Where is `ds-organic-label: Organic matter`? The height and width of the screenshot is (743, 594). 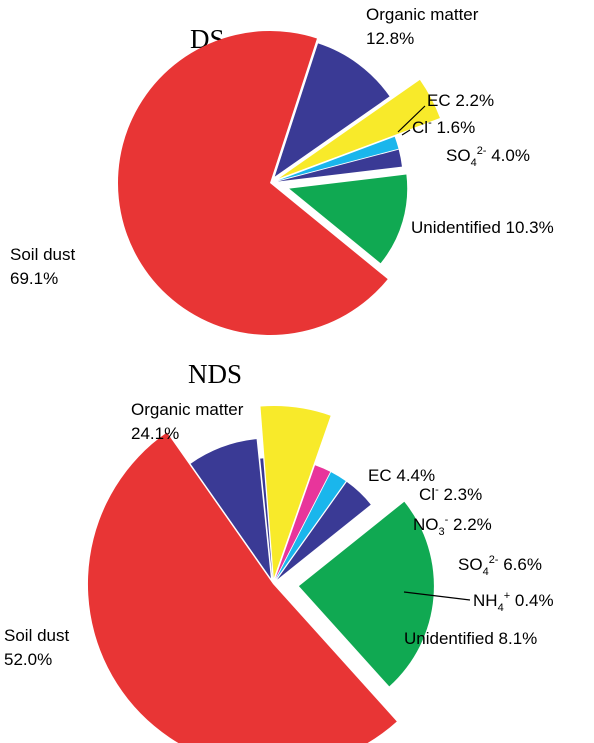 ds-organic-label: Organic matter is located at coordinates (422, 14).